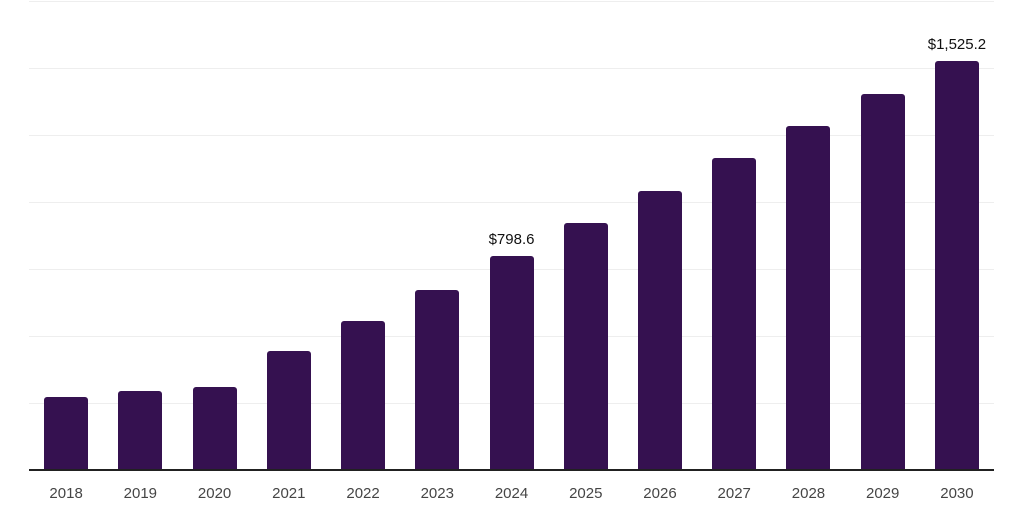  Describe the element at coordinates (660, 493) in the screenshot. I see `x-label-2026: 2026` at that location.